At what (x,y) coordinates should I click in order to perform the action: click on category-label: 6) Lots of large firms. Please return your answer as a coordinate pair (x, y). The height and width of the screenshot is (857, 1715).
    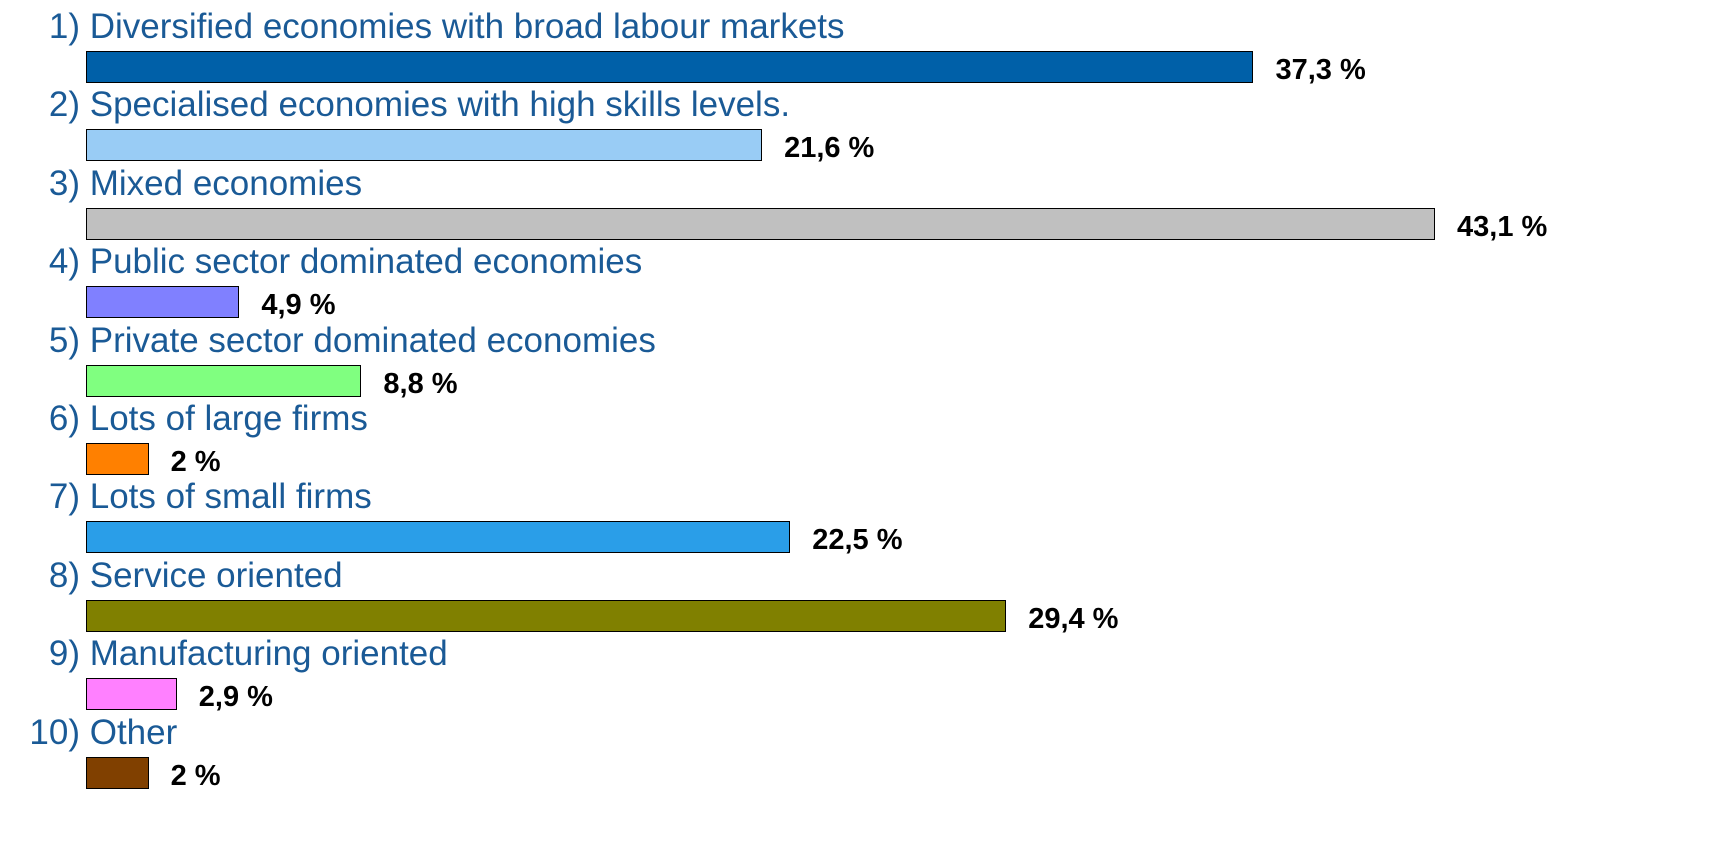
    Looking at the image, I should click on (184, 419).